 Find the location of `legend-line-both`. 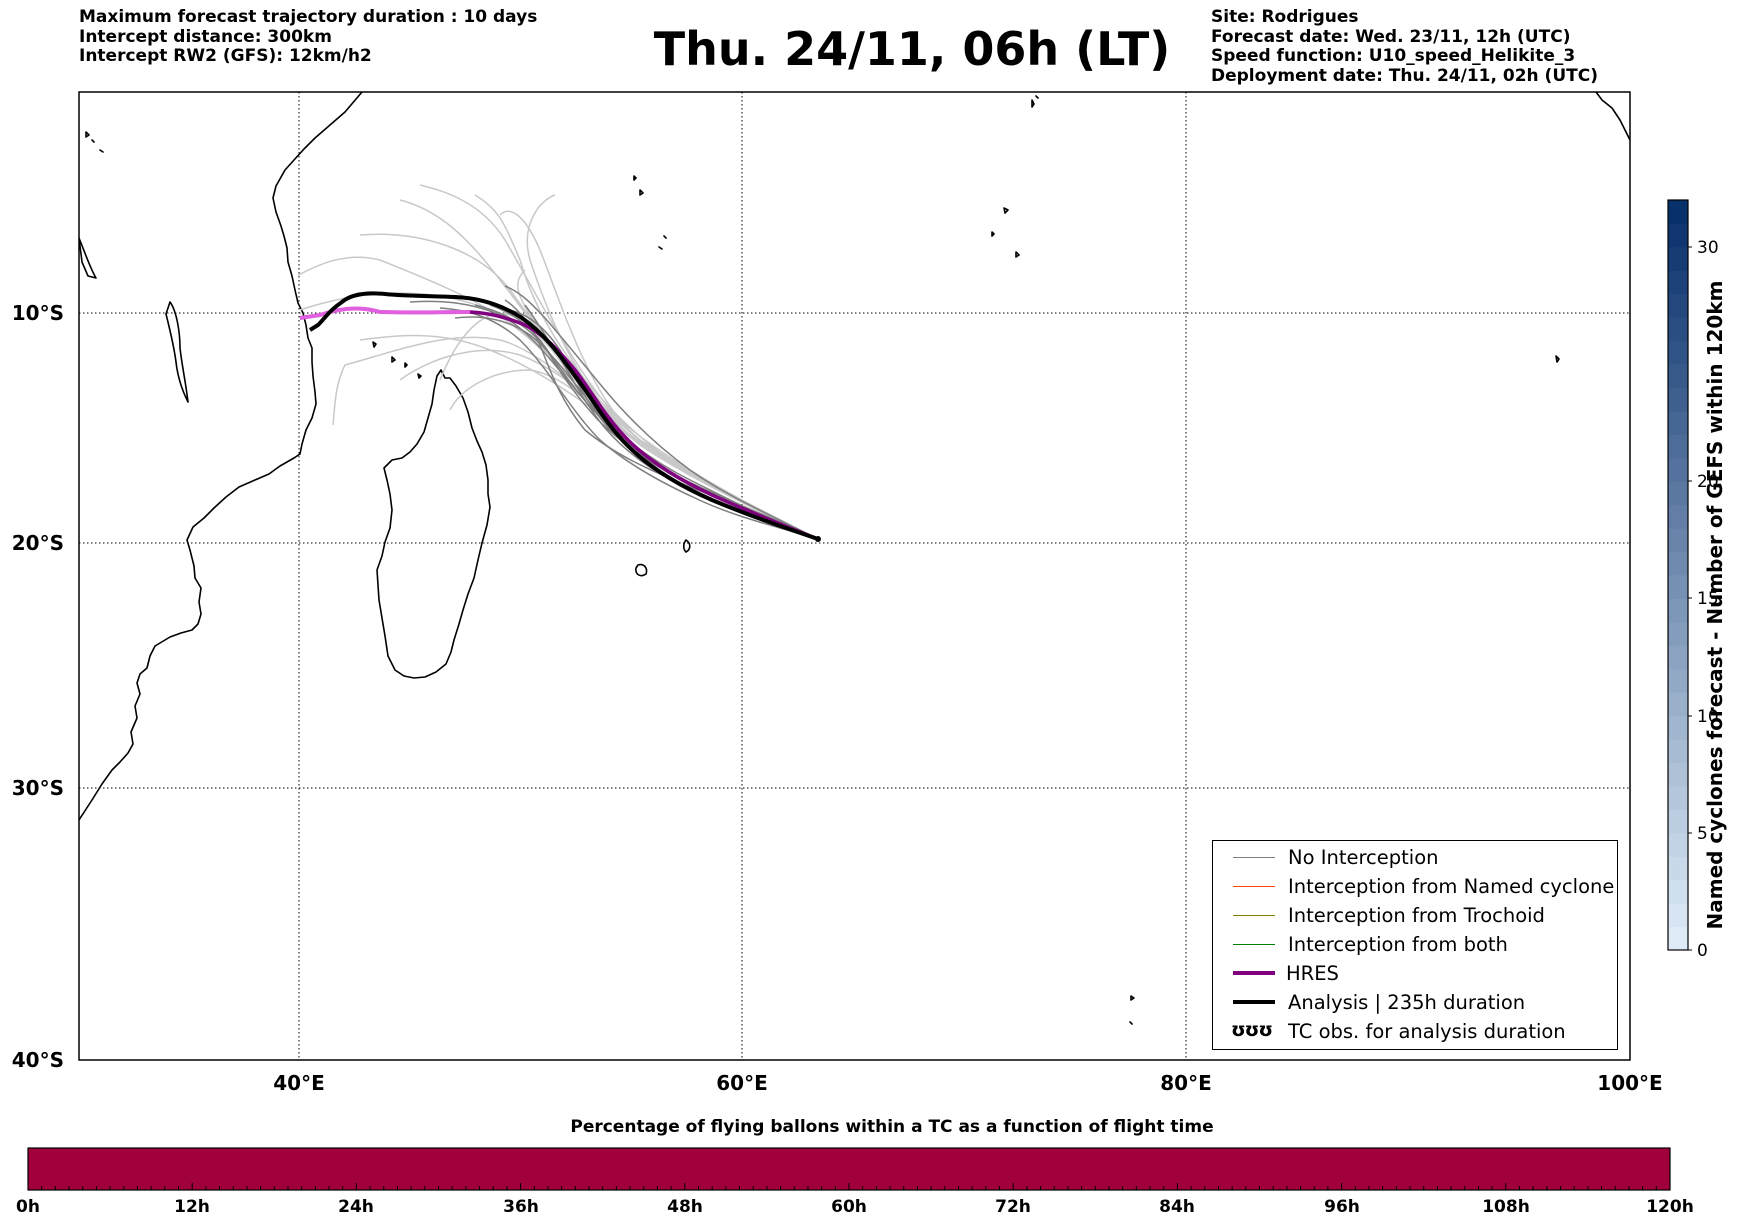

legend-line-both is located at coordinates (1254, 944).